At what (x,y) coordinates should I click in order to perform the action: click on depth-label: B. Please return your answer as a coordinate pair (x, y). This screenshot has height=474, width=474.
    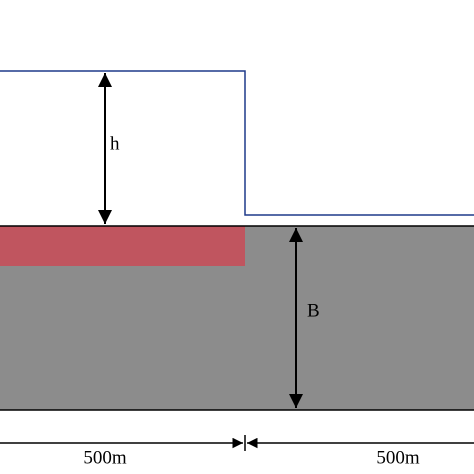
    Looking at the image, I should click on (313, 310).